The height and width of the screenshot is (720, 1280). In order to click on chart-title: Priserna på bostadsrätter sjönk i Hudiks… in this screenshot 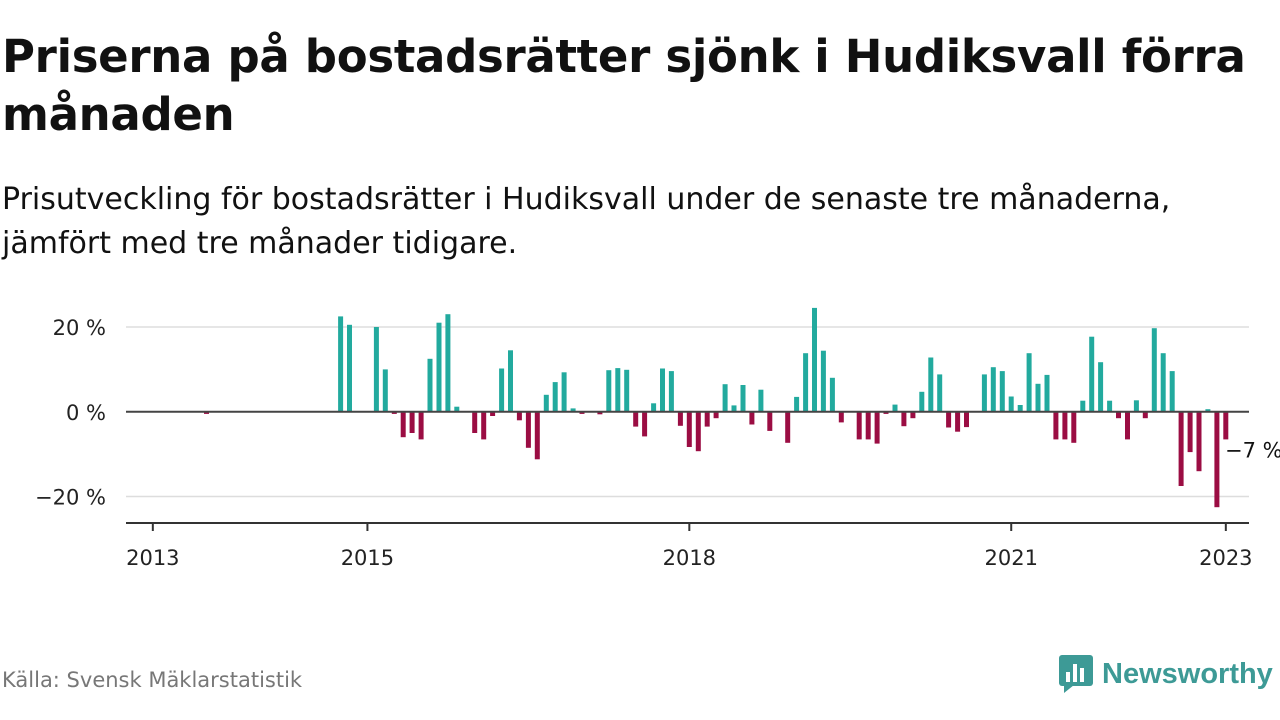, I will do `click(624, 85)`.